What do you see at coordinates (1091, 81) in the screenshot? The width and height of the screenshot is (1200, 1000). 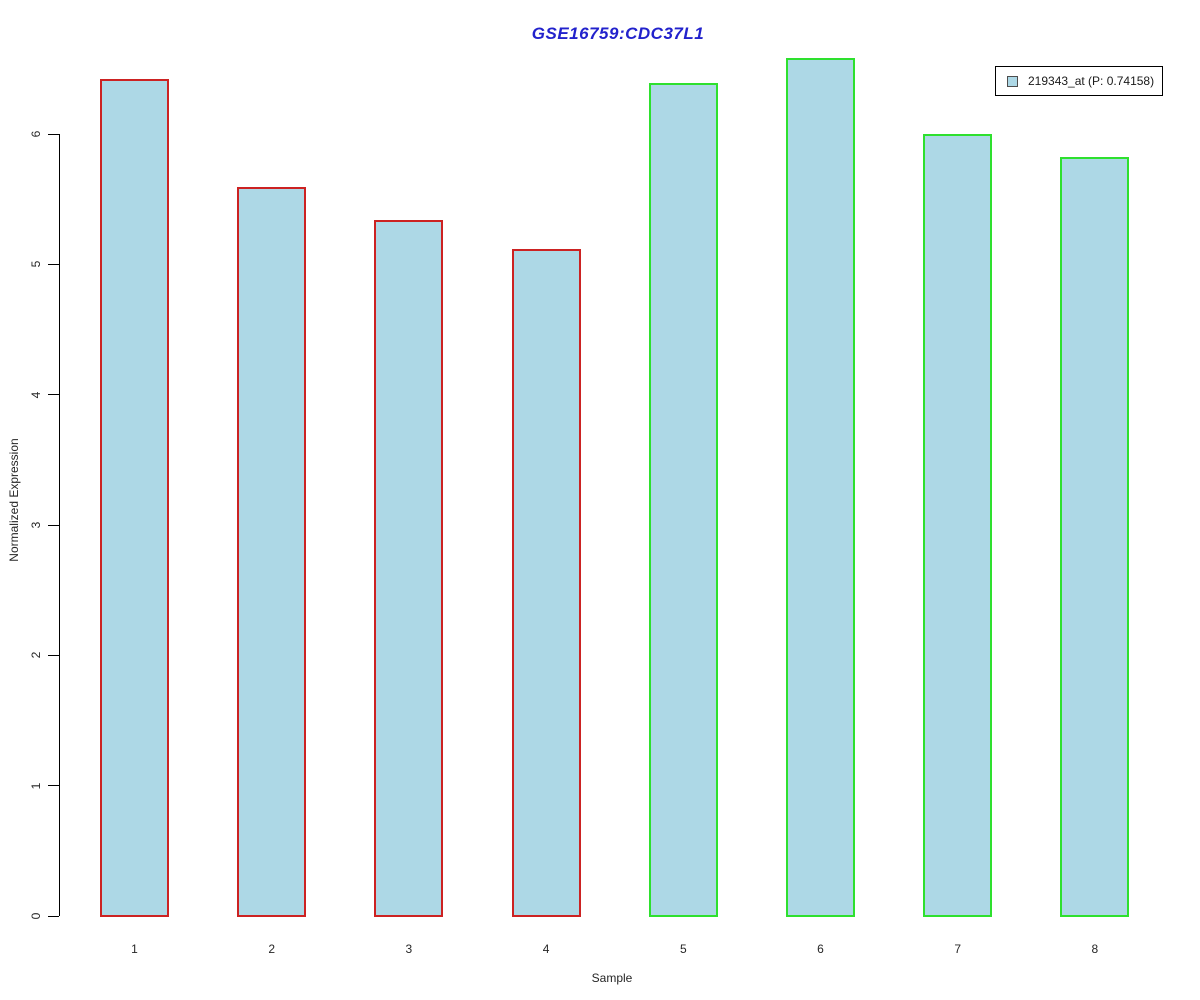 I see `legend-label: 219343_at (P: 0.74158)` at bounding box center [1091, 81].